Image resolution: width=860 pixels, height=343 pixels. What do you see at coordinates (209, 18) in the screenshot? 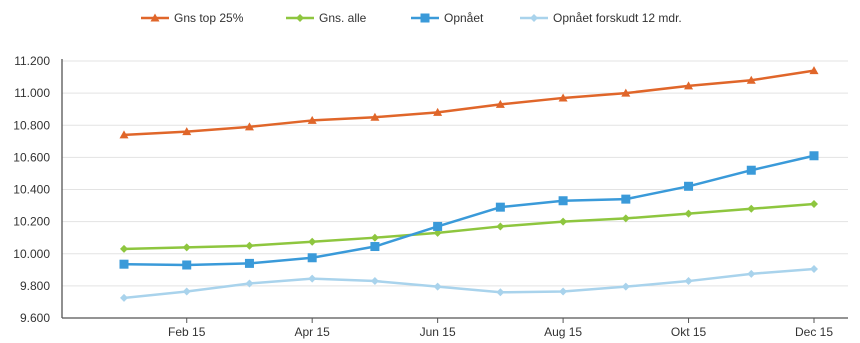
I see `legend-label: Gns top 25%` at bounding box center [209, 18].